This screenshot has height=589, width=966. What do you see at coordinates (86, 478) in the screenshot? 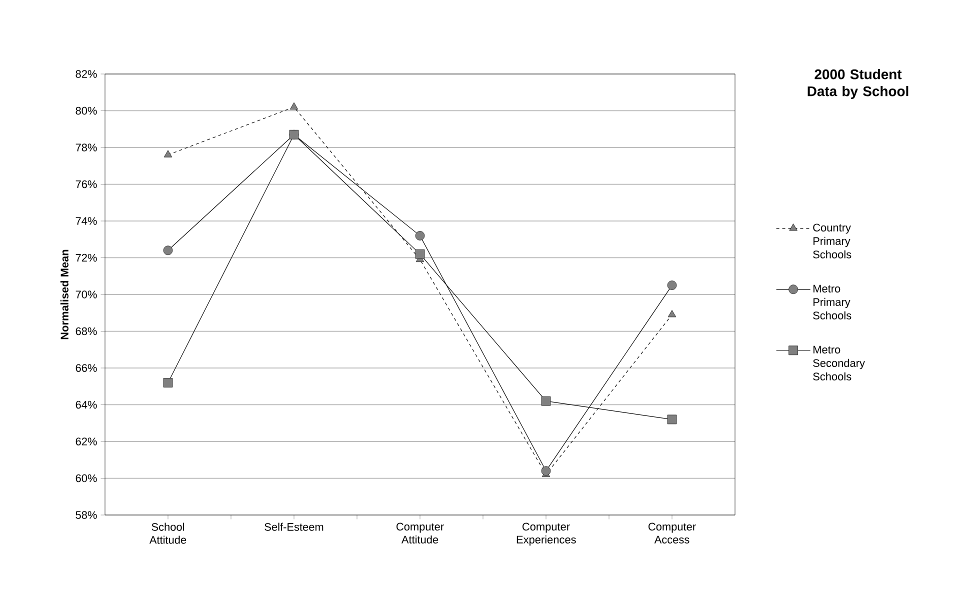
I see `y-tick-label: 60%` at bounding box center [86, 478].